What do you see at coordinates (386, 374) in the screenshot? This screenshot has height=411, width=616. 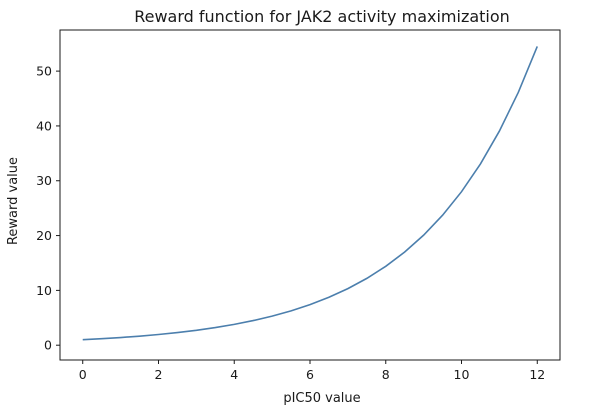 I see `x-tick-label: 8` at bounding box center [386, 374].